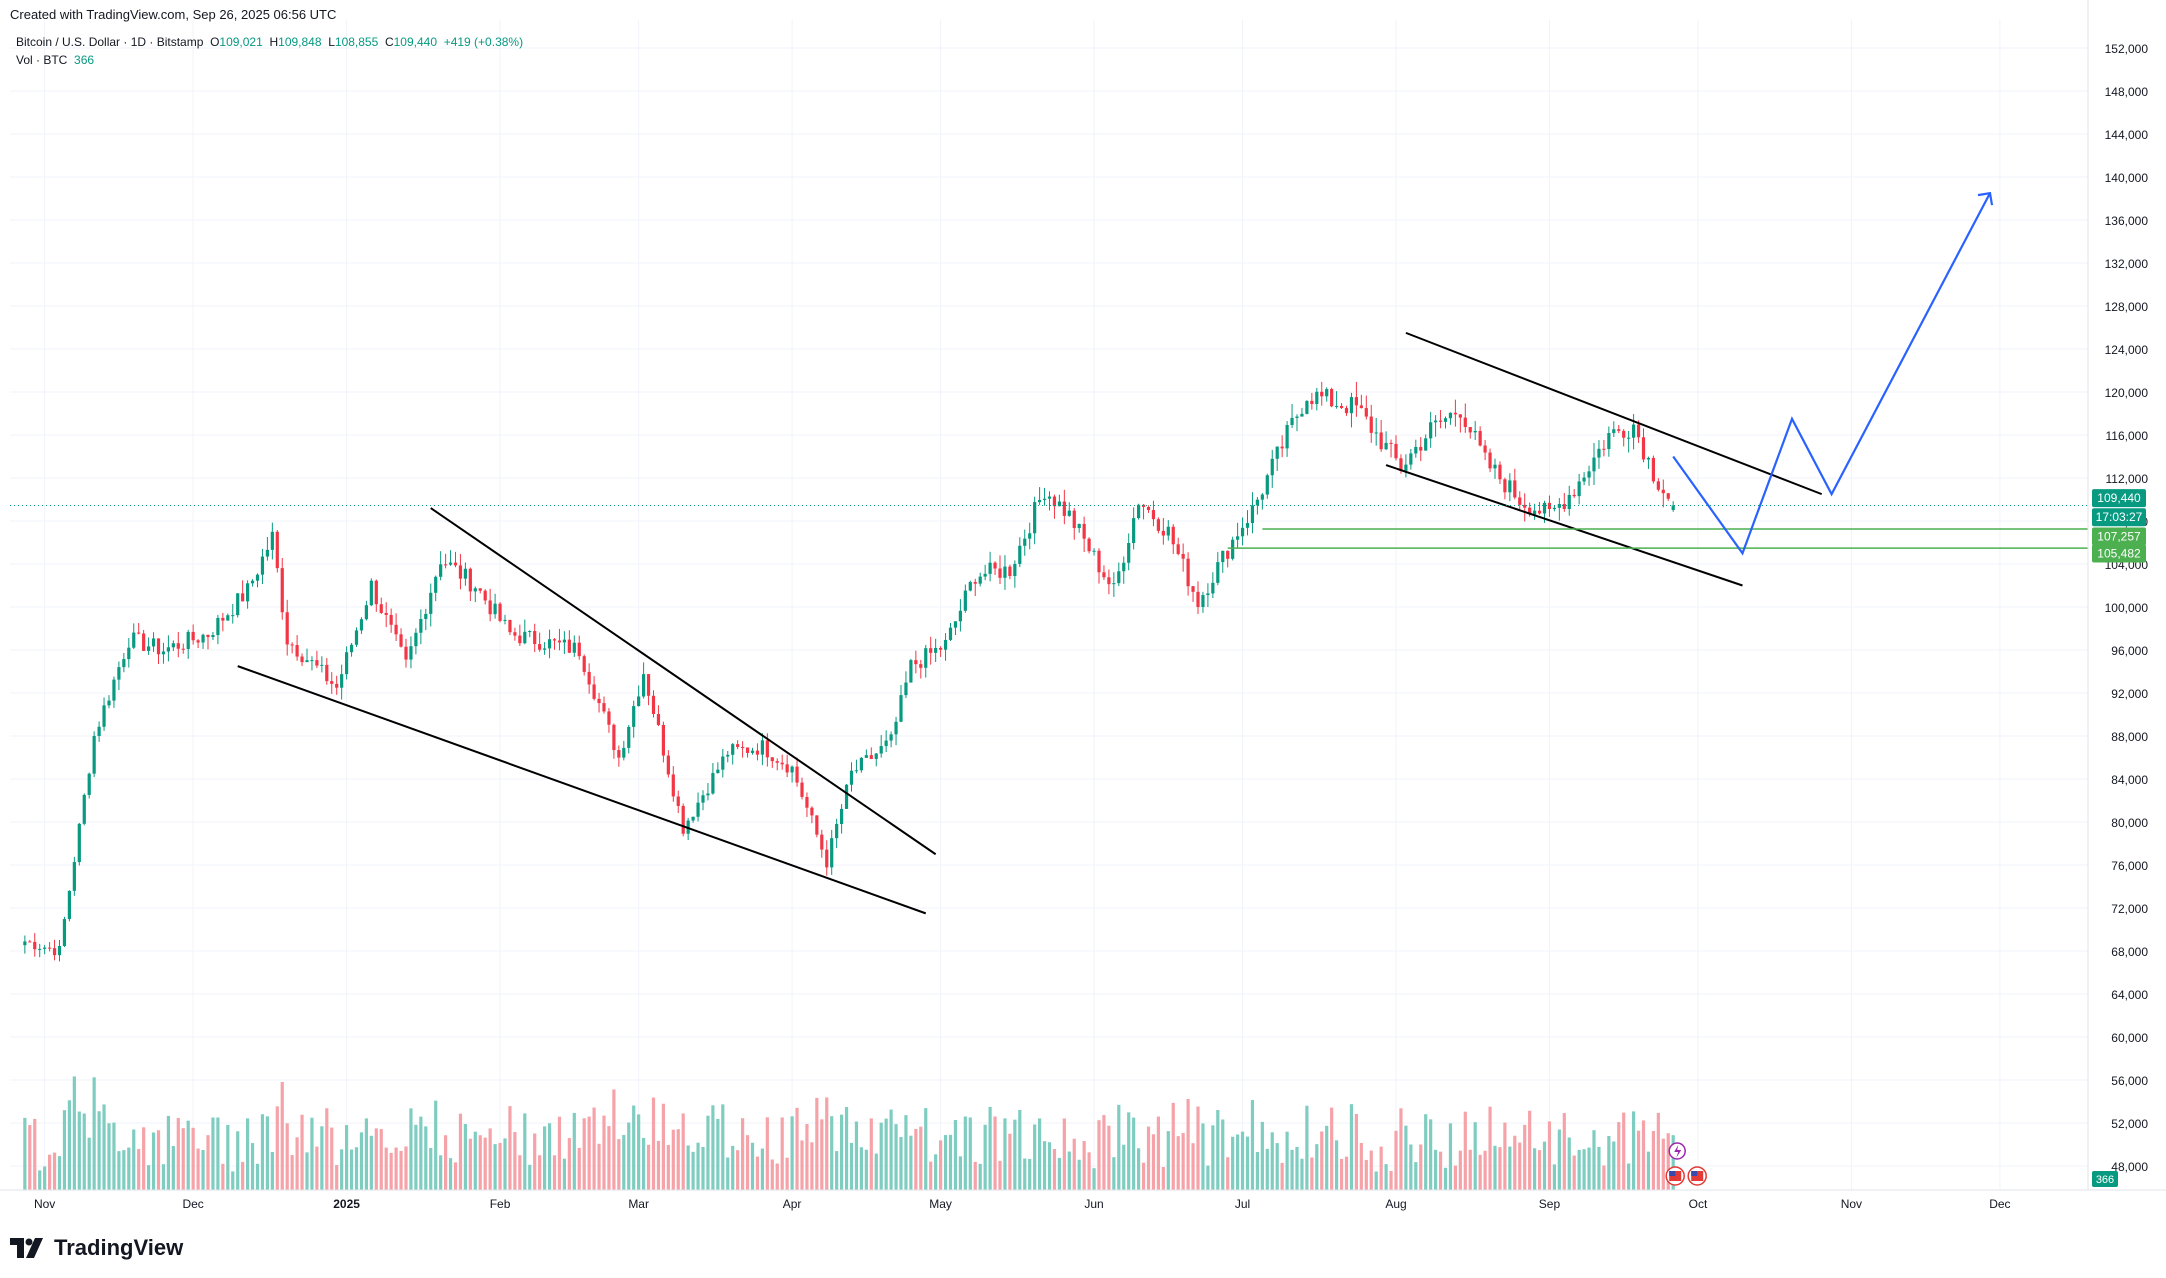 Image resolution: width=2166 pixels, height=1278 pixels. I want to click on level-1-tag-bg, so click(2119, 536).